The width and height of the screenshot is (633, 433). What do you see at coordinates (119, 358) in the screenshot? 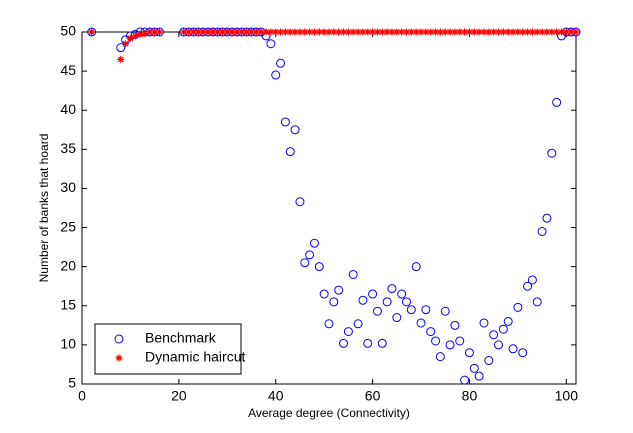
I see `legend-marker` at bounding box center [119, 358].